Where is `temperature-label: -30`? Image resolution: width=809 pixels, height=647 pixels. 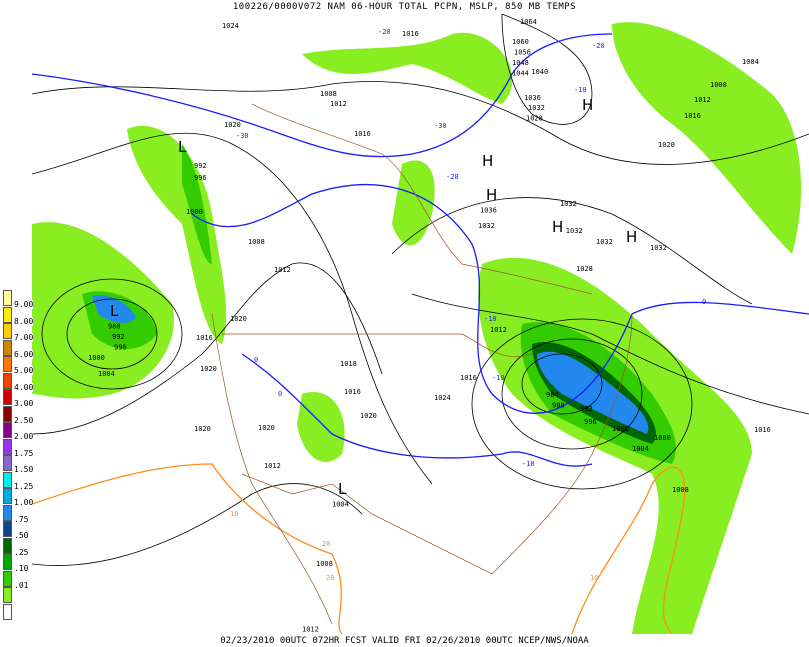 temperature-label: -30 is located at coordinates (440, 126).